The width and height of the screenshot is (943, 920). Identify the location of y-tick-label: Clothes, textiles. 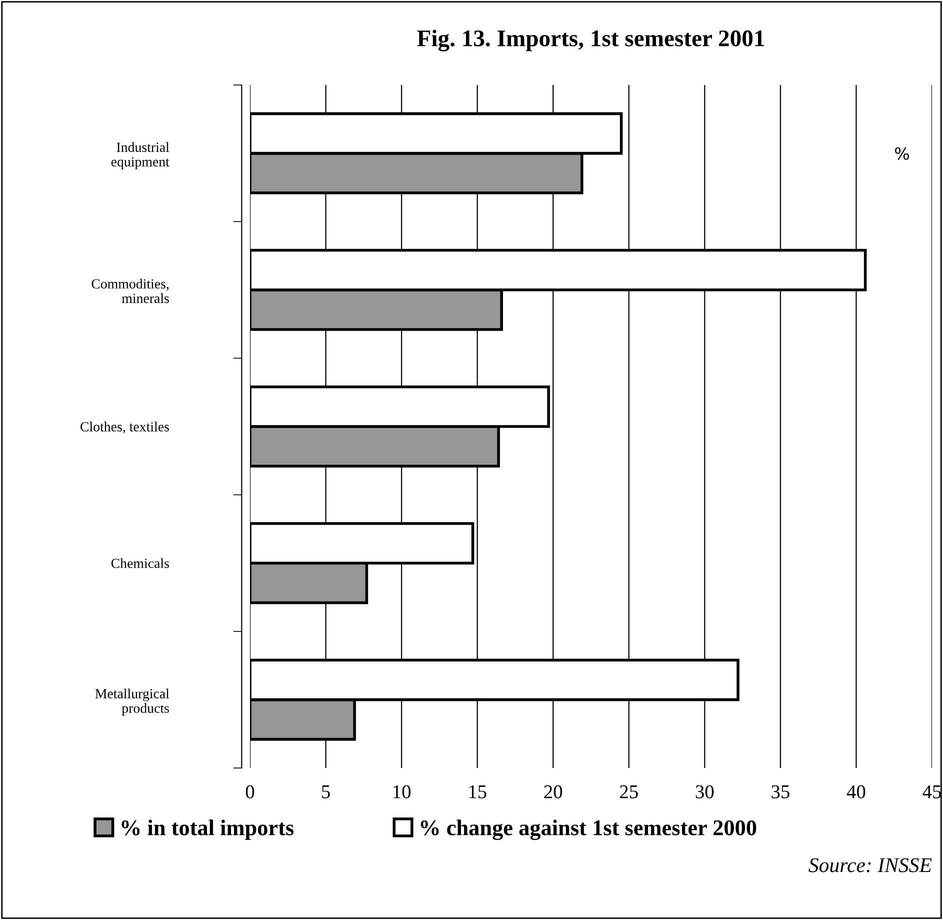
(124, 428).